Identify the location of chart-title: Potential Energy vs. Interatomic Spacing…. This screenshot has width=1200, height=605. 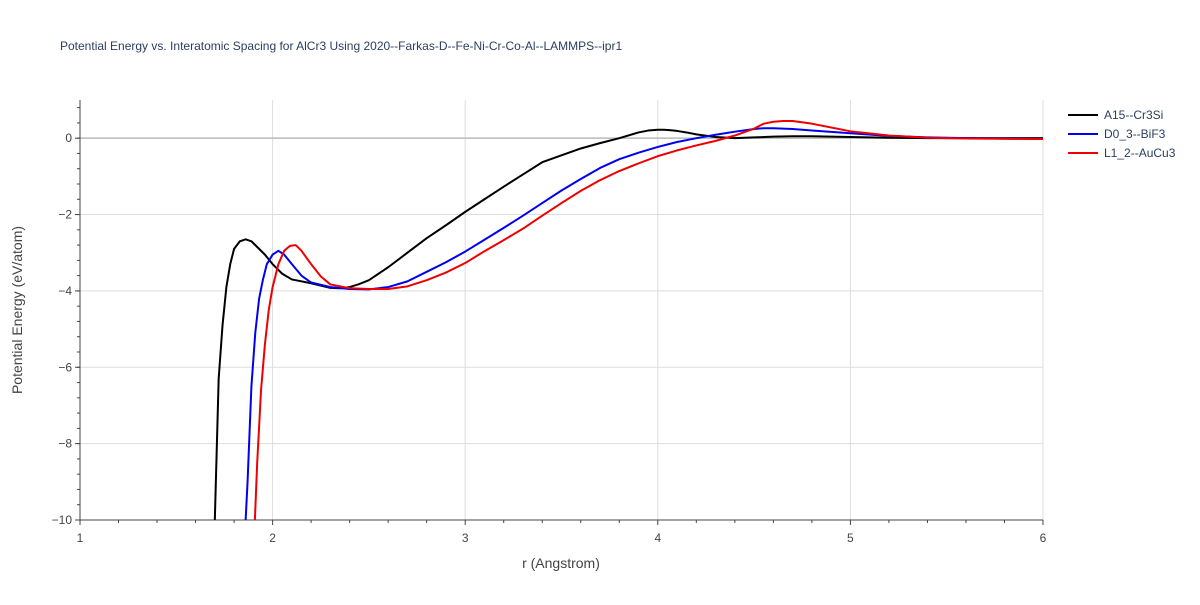
(341, 46).